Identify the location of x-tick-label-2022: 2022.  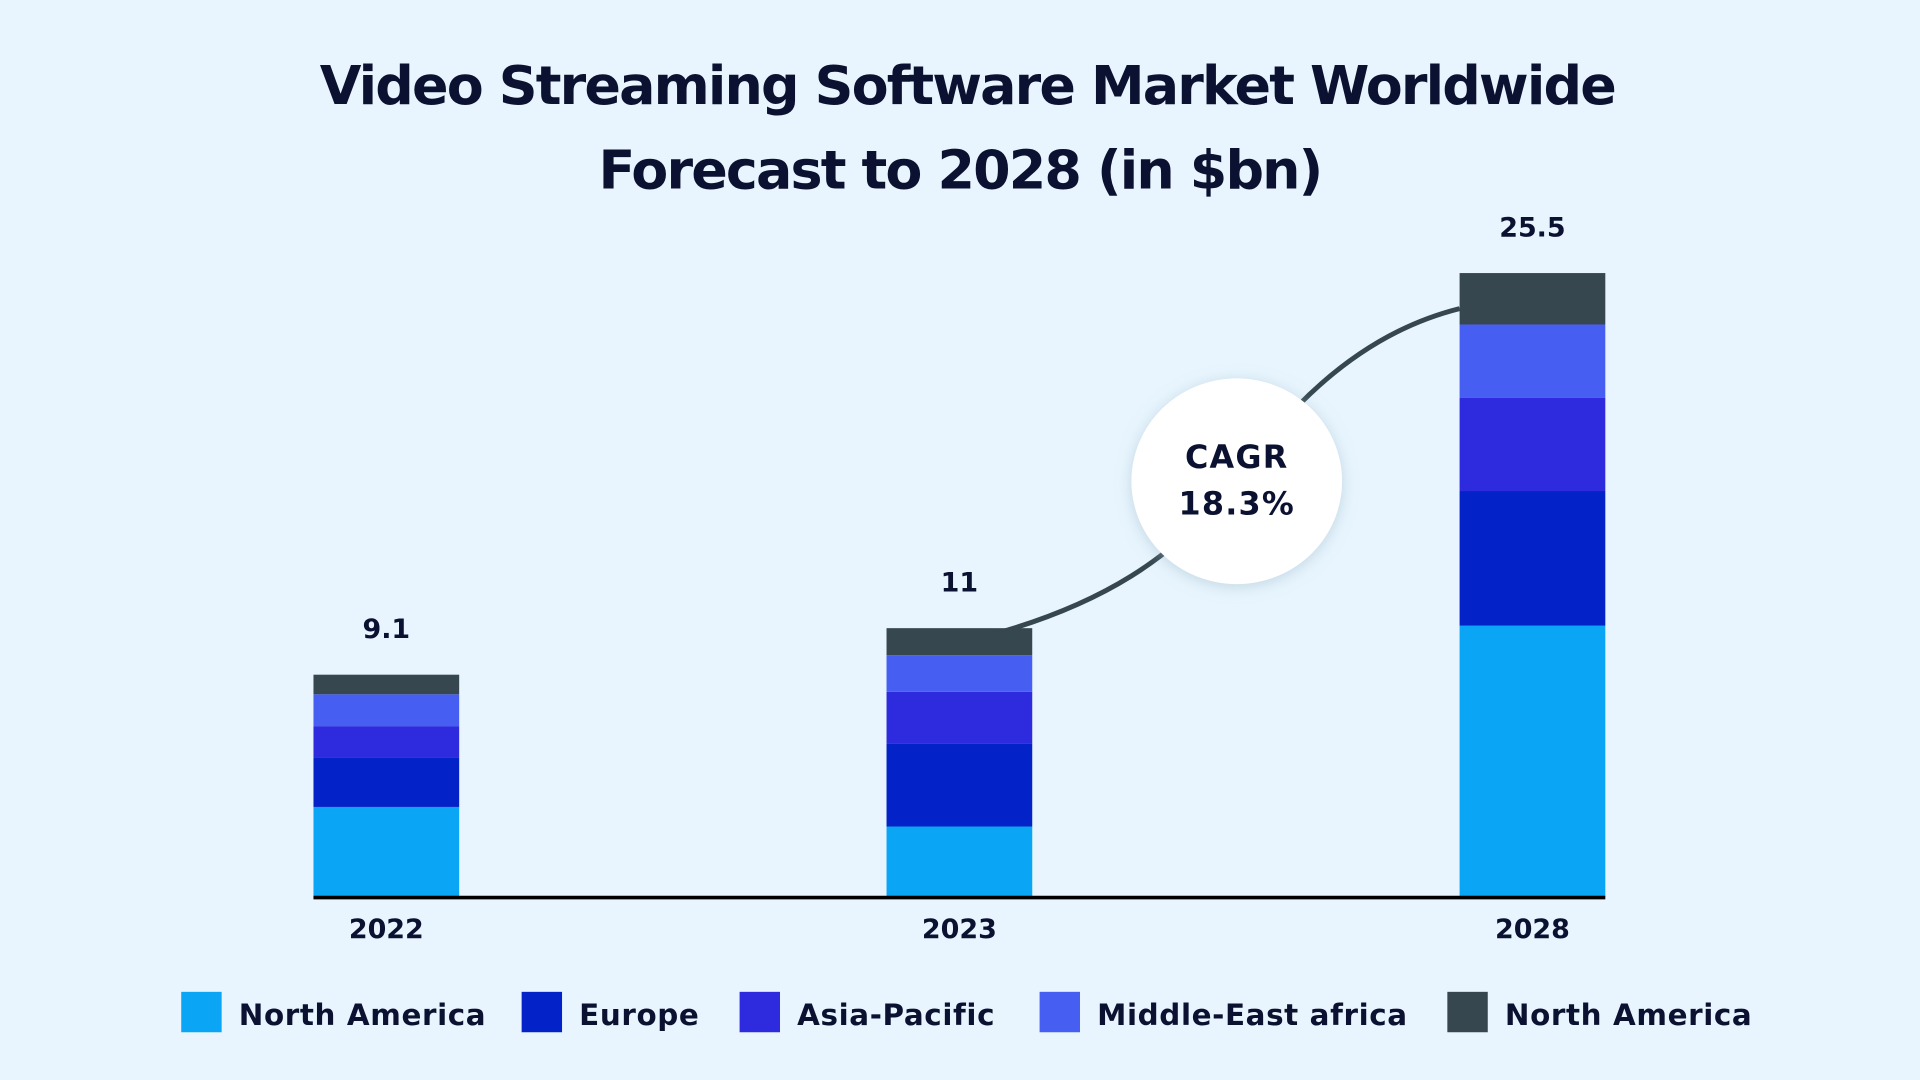
(386, 929).